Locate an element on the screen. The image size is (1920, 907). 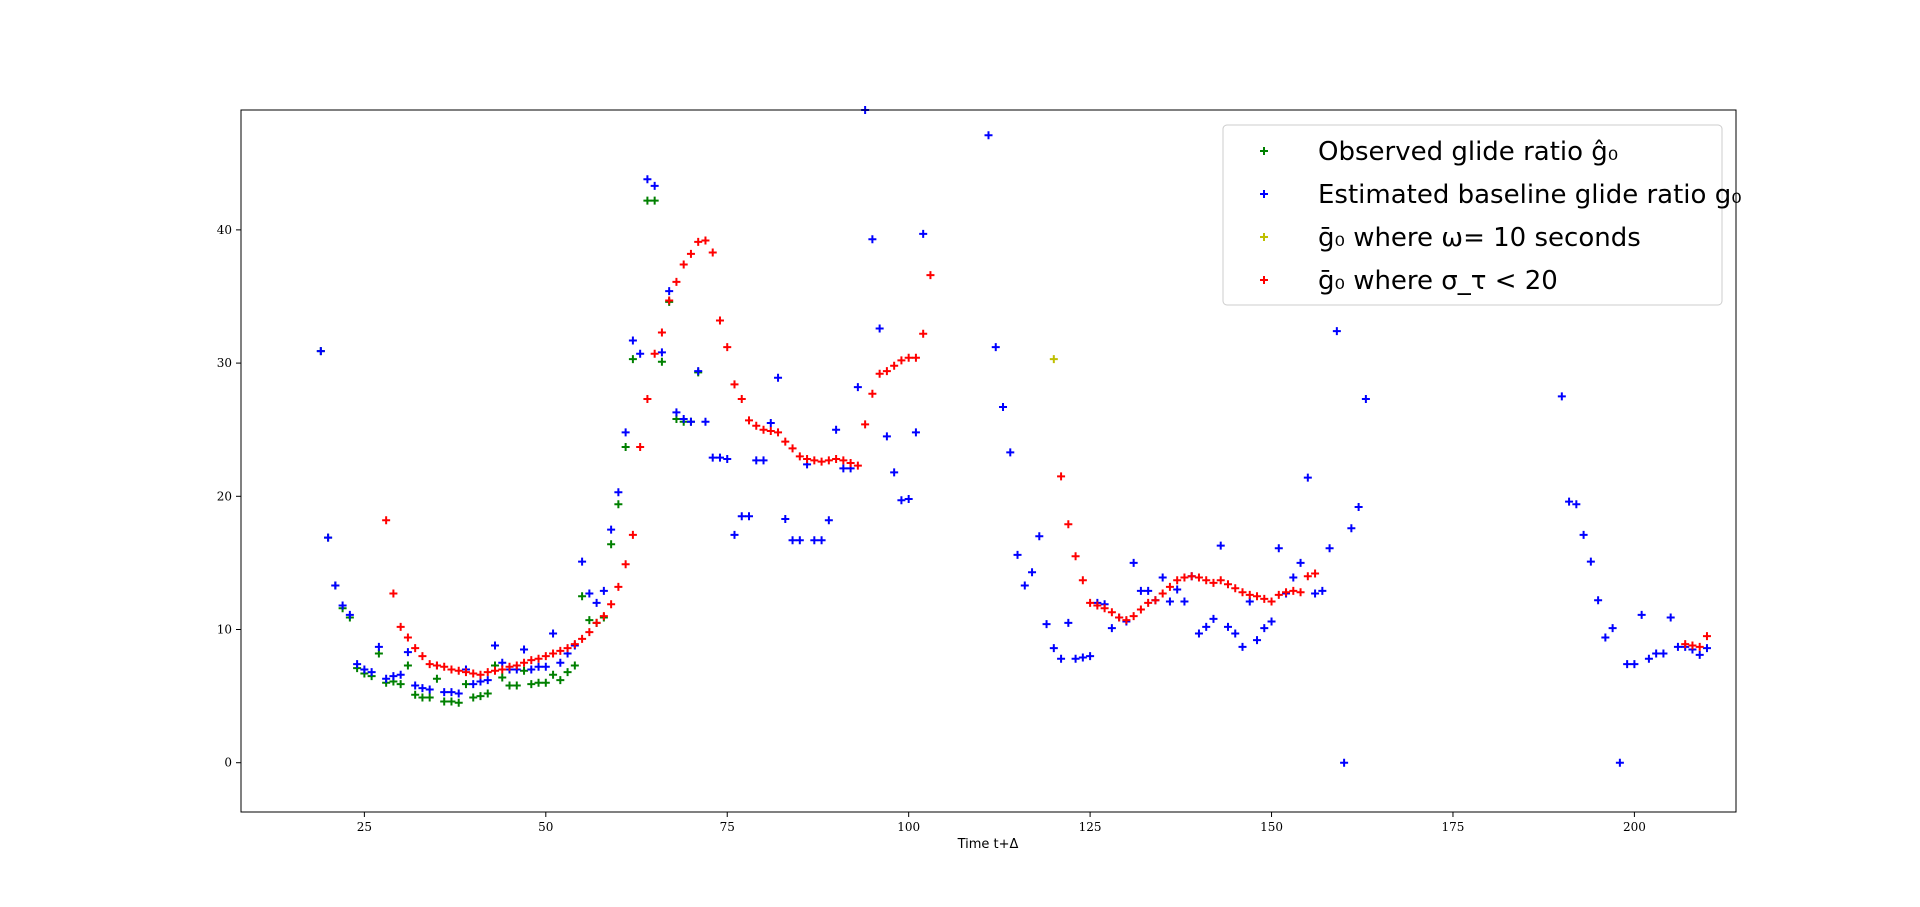
y-axis-ticks: 0 10 20 30 40 is located at coordinates (229, 496).